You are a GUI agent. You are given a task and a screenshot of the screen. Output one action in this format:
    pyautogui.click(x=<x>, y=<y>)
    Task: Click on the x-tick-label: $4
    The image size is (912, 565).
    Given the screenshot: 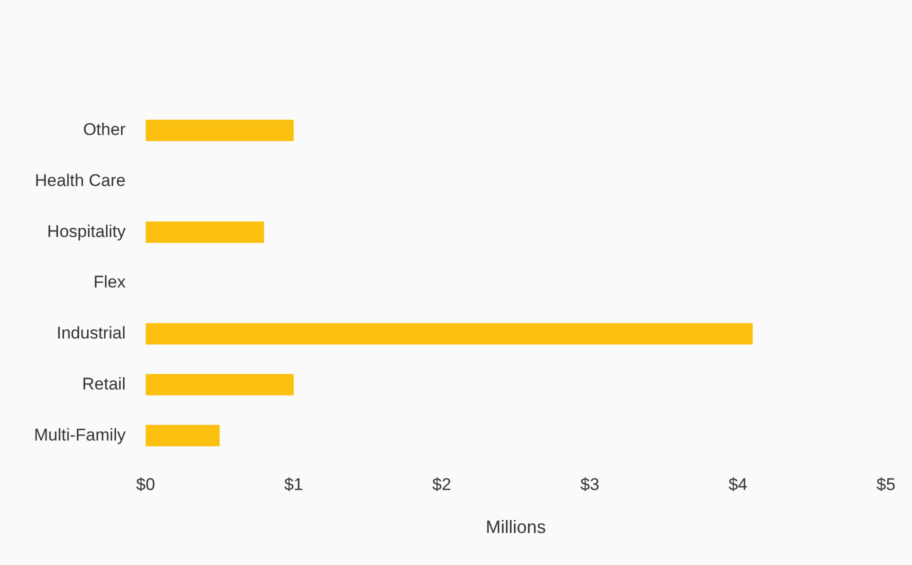 What is the action you would take?
    pyautogui.click(x=738, y=484)
    